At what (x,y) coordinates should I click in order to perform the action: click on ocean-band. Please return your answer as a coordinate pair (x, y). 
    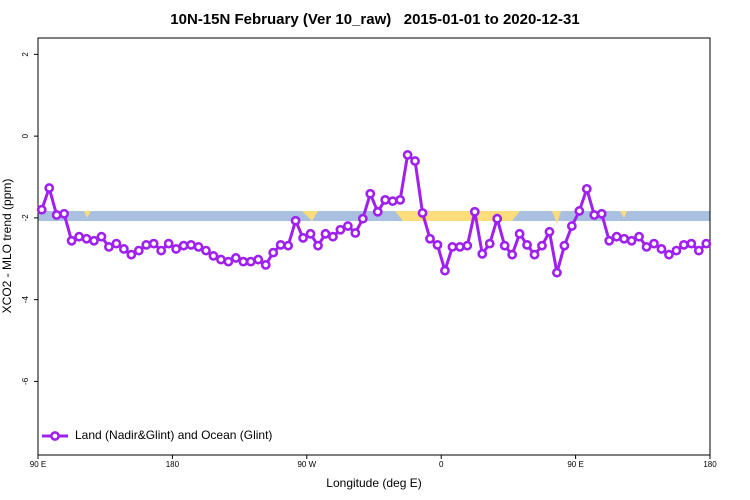
    Looking at the image, I should click on (374, 216).